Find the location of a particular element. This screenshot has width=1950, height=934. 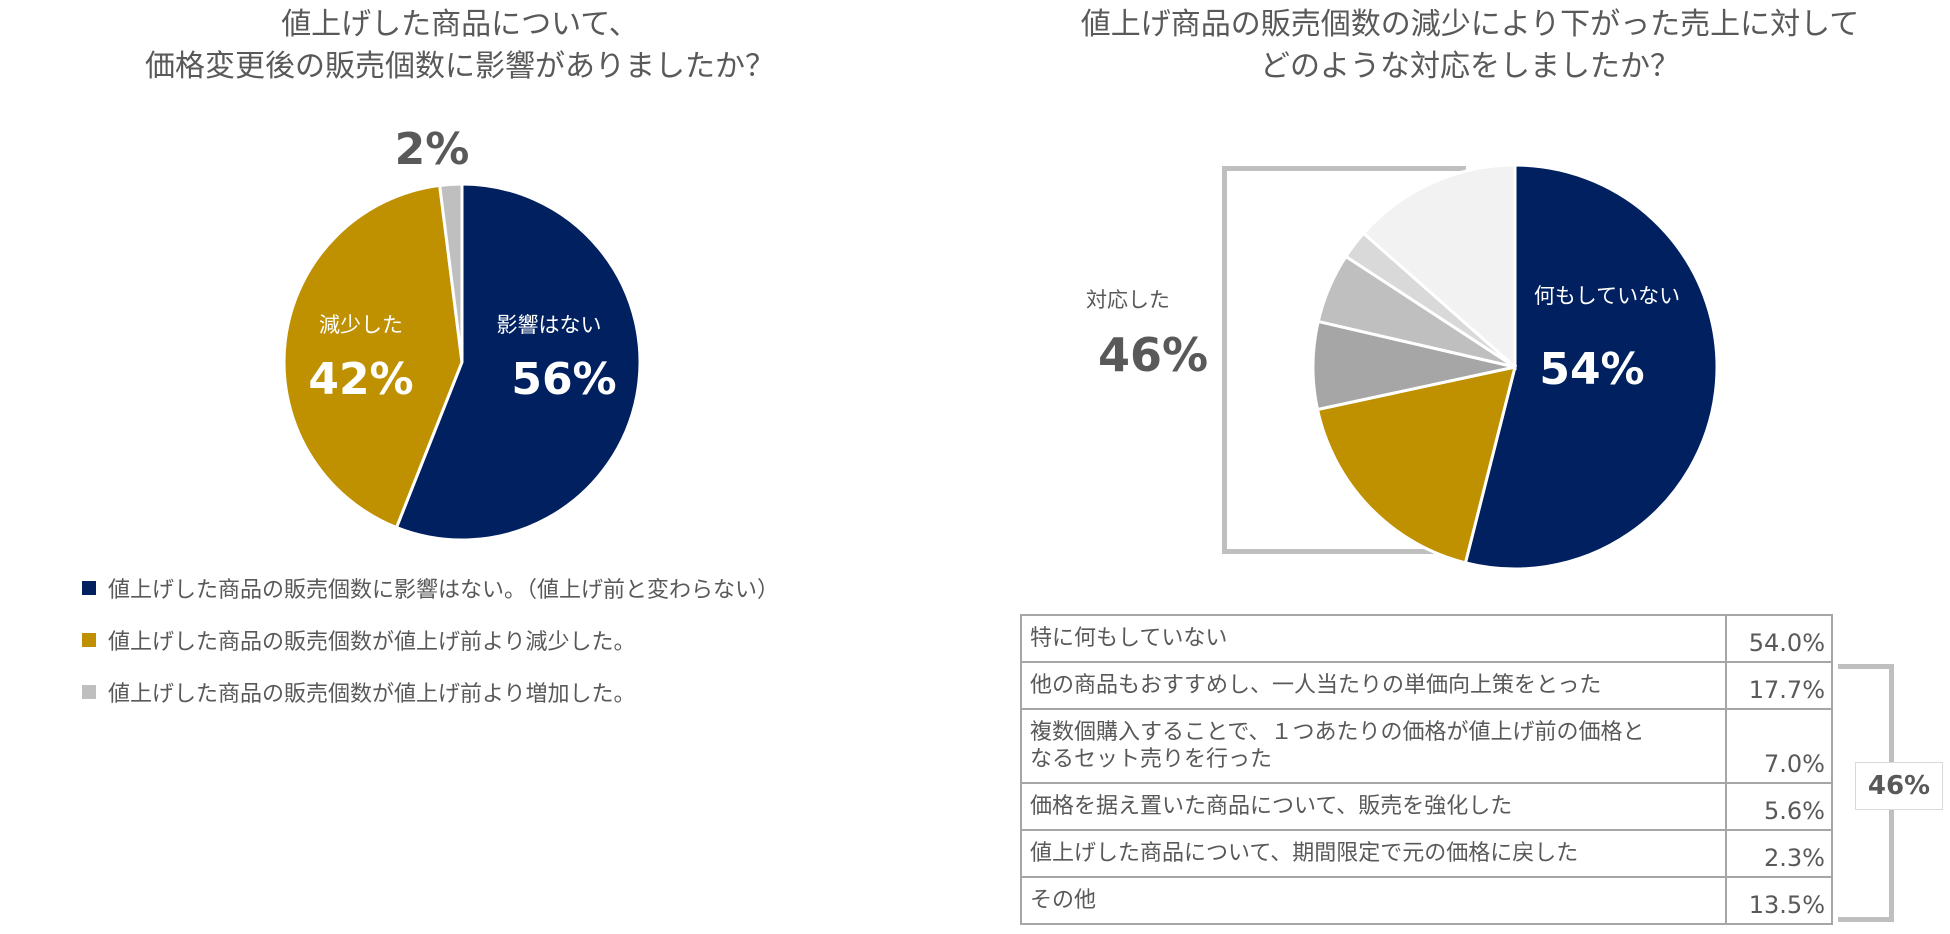

table-row: 他の商品もおすすめし、一人当たりの単価向上策をとった 17.7% is located at coordinates (1426, 685).